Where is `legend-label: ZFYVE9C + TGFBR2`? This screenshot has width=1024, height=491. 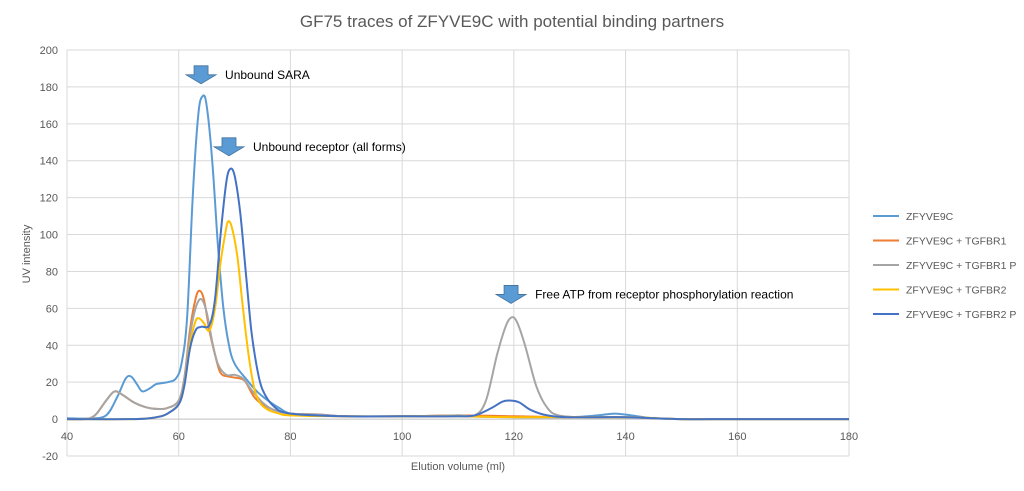 legend-label: ZFYVE9C + TGFBR2 is located at coordinates (956, 291).